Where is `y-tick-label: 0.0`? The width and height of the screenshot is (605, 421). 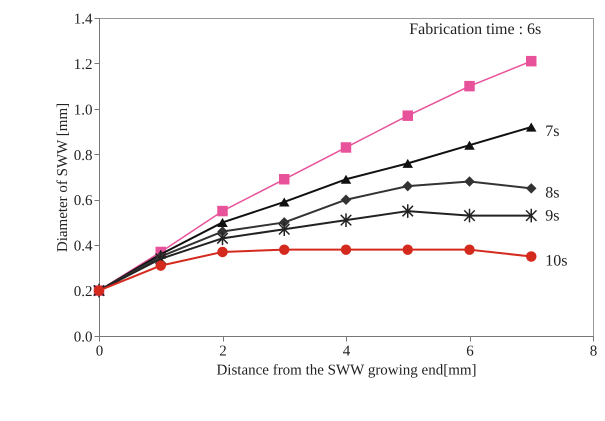
y-tick-label: 0.0 is located at coordinates (83, 338).